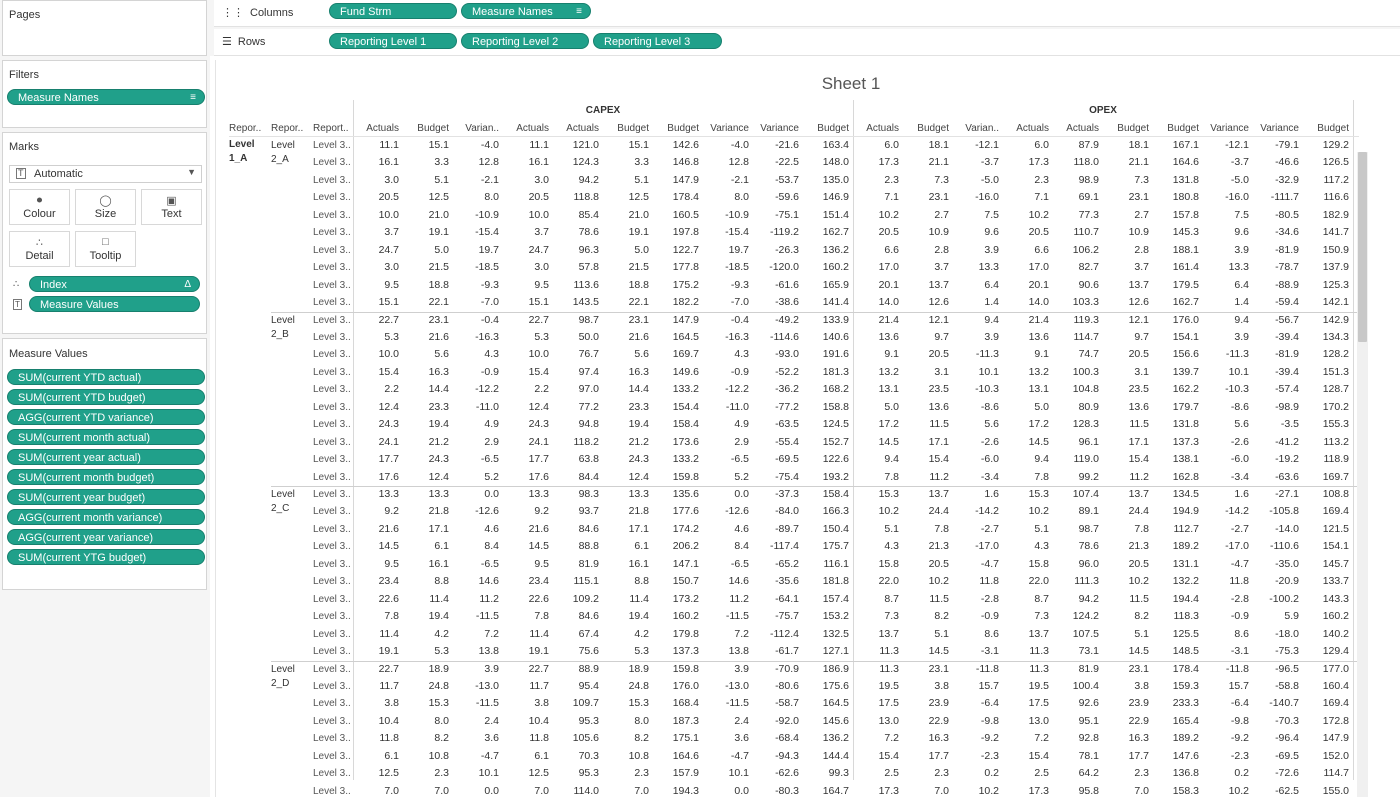 Image resolution: width=1400 pixels, height=800 pixels. What do you see at coordinates (1038, 319) in the screenshot?
I see `table-cell: 21.4` at bounding box center [1038, 319].